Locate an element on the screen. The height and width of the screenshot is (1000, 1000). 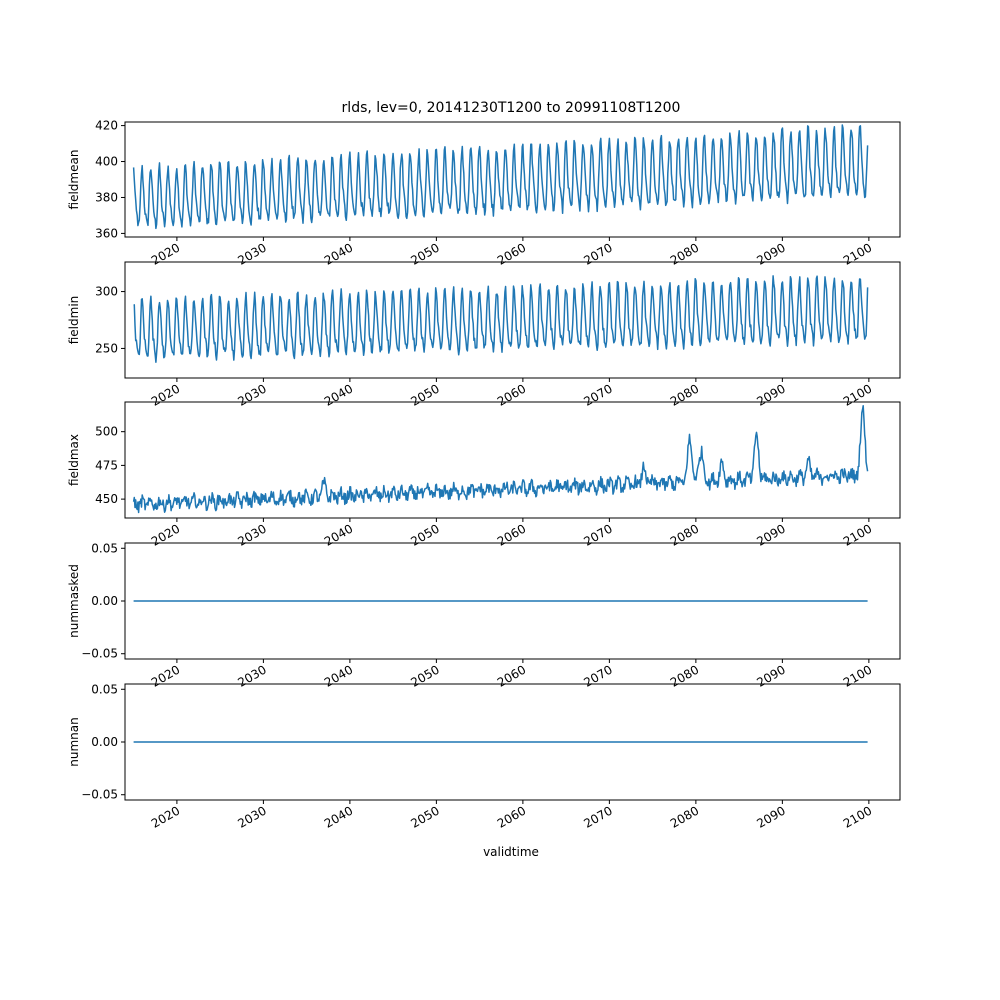
series-line-fieldmean is located at coordinates (500, 177).